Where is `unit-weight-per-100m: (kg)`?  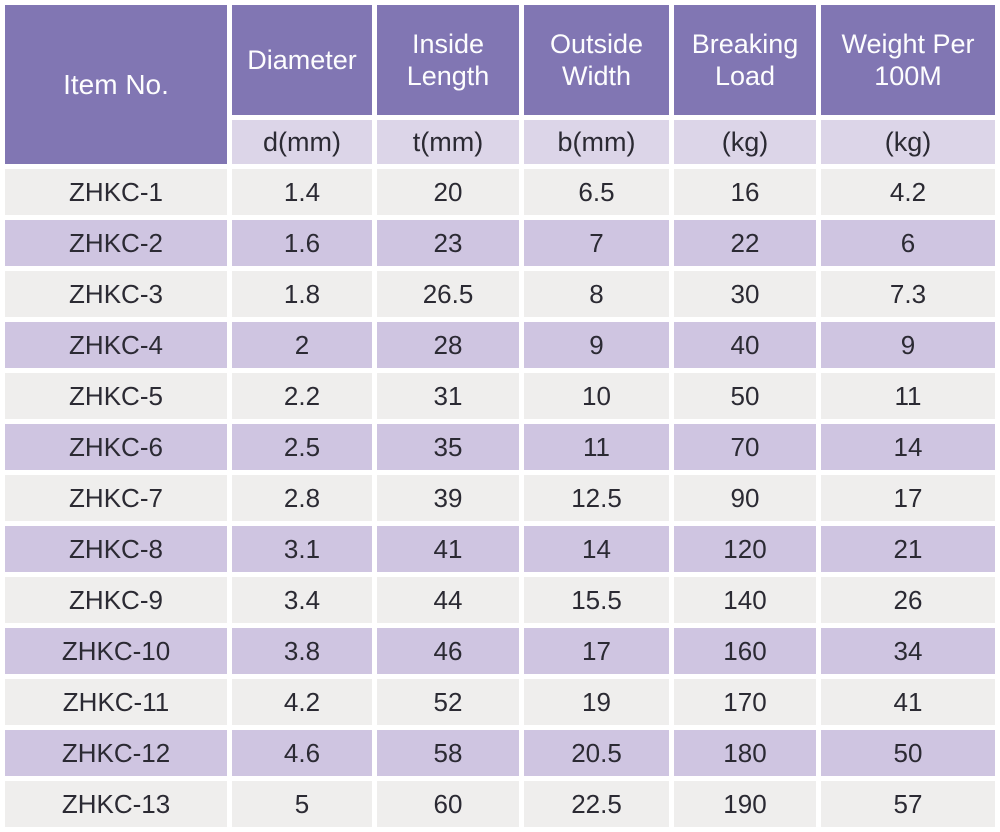
unit-weight-per-100m: (kg) is located at coordinates (908, 142).